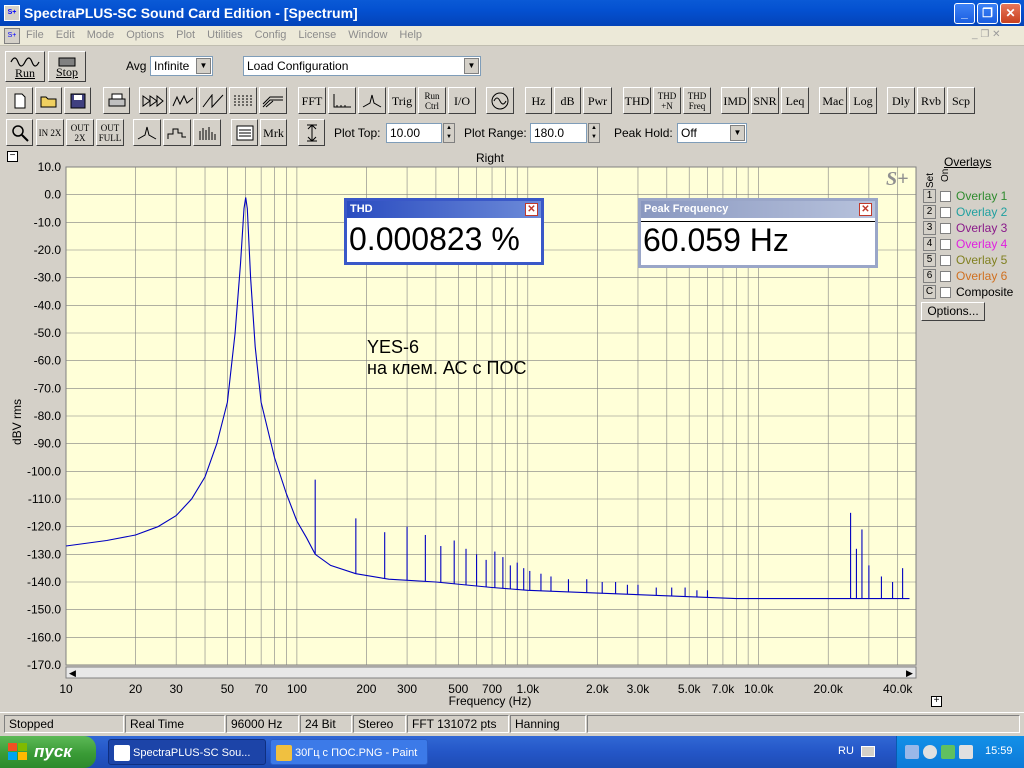  Describe the element at coordinates (567, 100) in the screenshot. I see `db-button: dB` at that location.